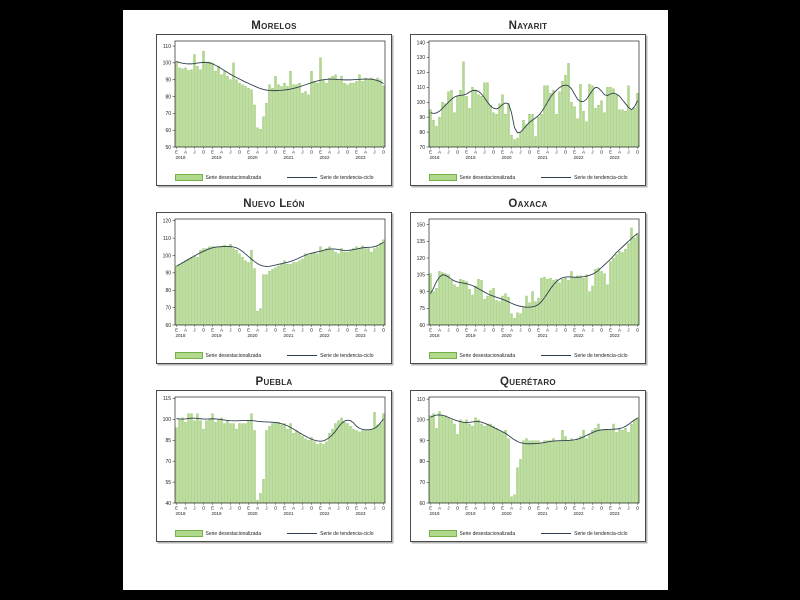 This screenshot has height=600, width=800. Describe the element at coordinates (167, 399) in the screenshot. I see `svg-text: 115` at that location.